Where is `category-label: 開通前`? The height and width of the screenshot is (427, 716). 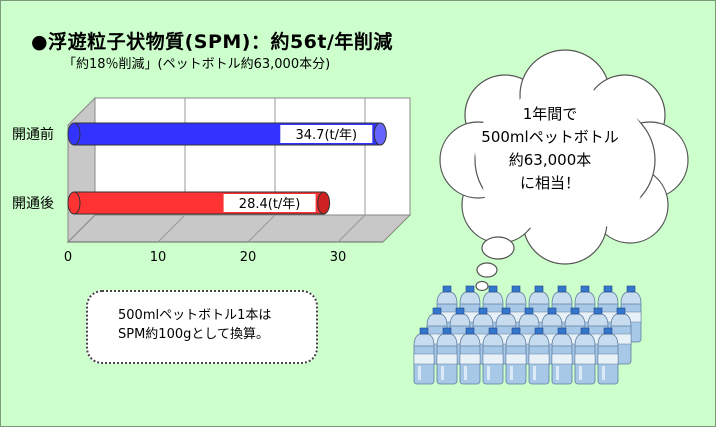
category-label: 開通前 is located at coordinates (33, 134).